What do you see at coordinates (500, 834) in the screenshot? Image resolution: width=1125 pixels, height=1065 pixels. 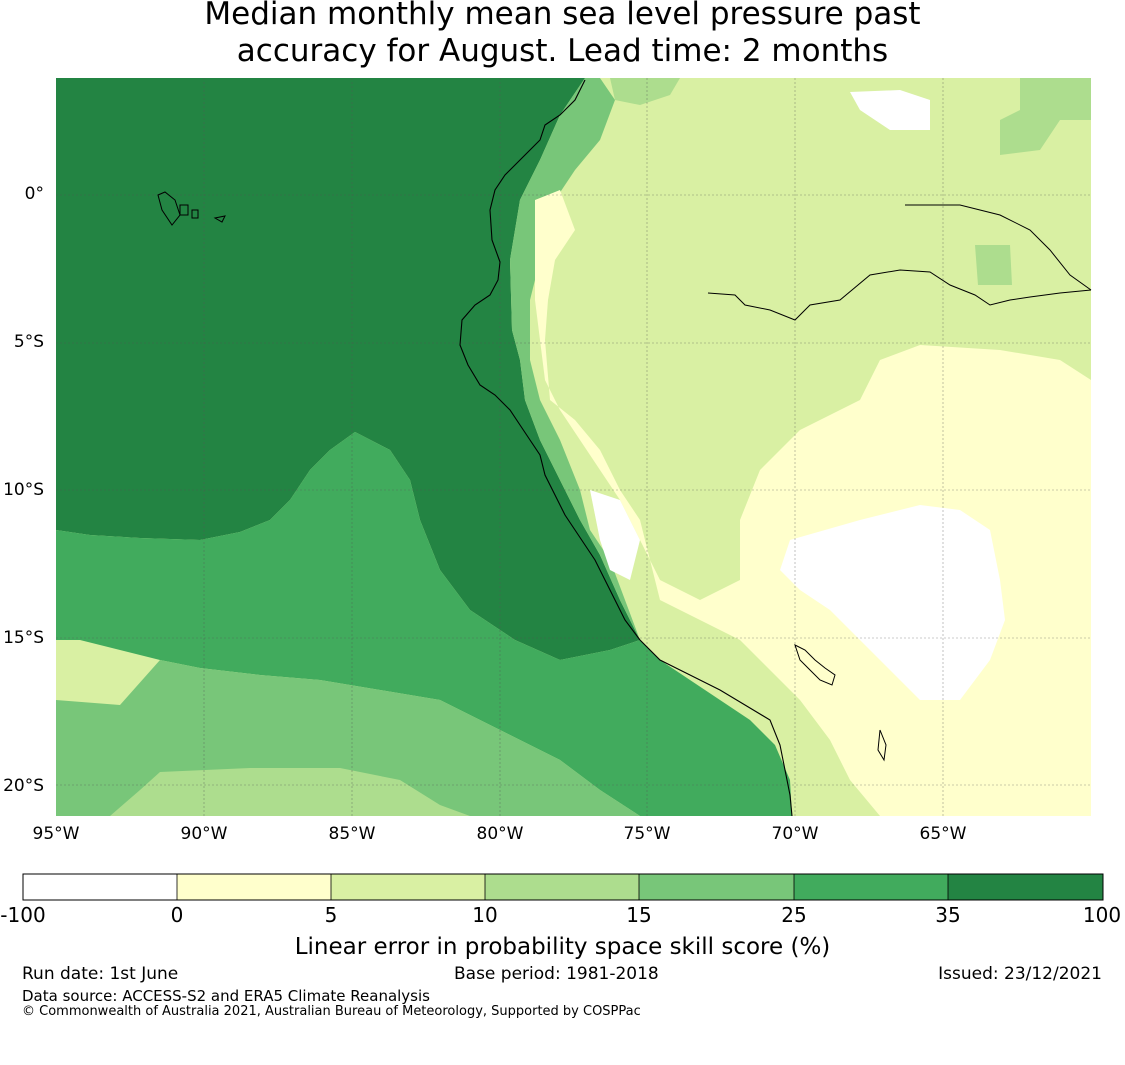 I see `lon-label-80w: 80°W` at bounding box center [500, 834].